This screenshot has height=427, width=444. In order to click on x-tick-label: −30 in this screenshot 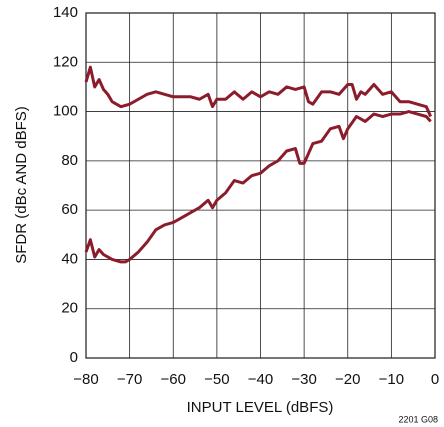, I will do `click(303, 379)`.